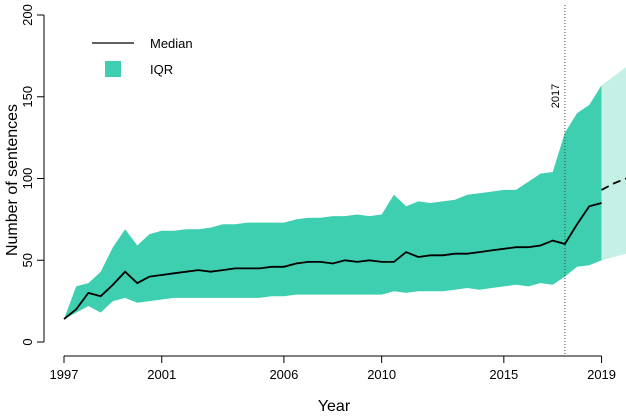 The width and height of the screenshot is (626, 417). Describe the element at coordinates (27, 15) in the screenshot. I see `y-tick-label: 200` at that location.